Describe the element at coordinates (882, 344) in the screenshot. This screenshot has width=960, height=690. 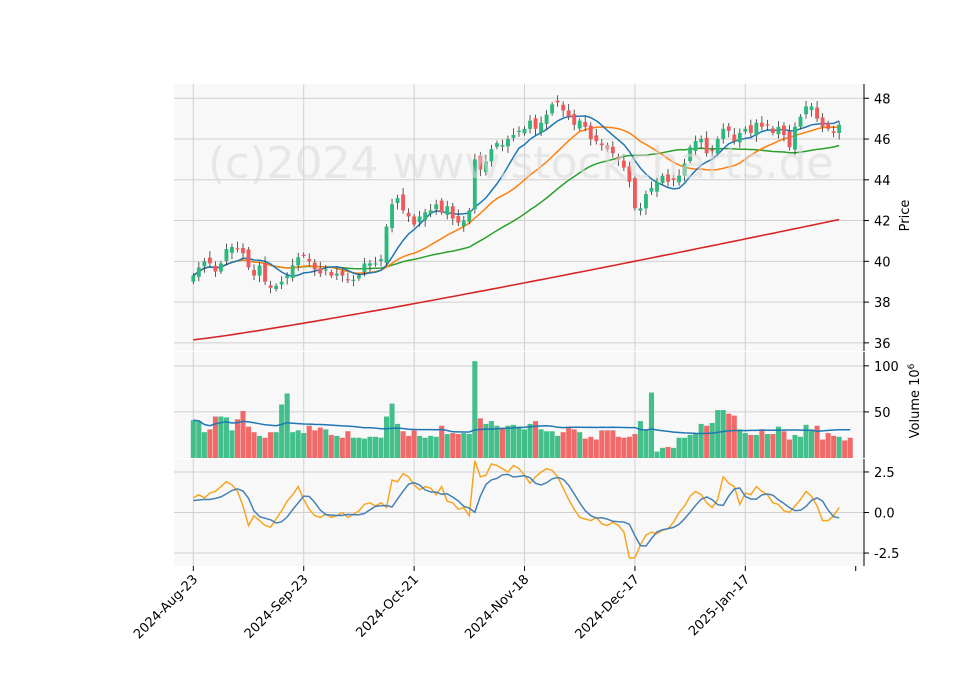
I see `price-ytick-label: 36` at that location.